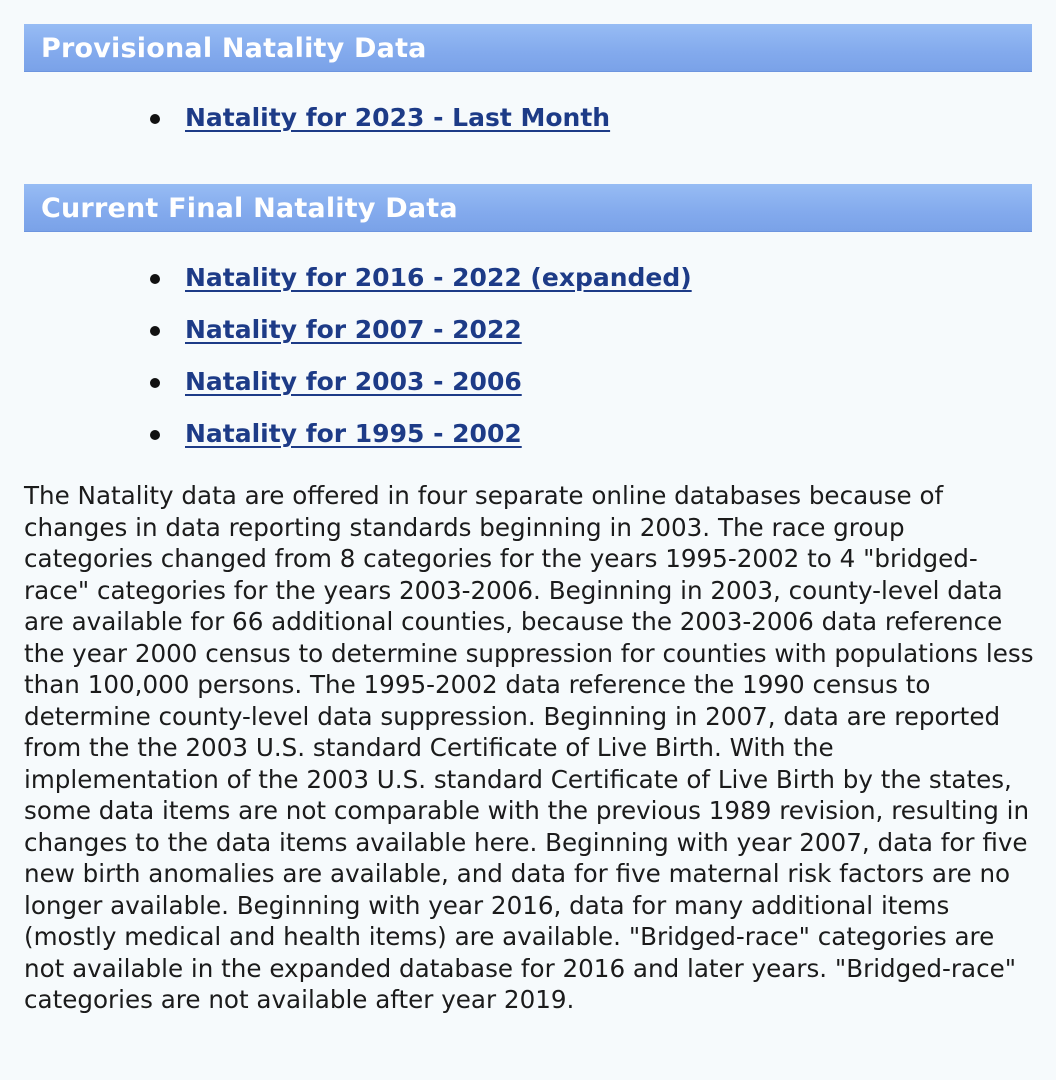 The height and width of the screenshot is (1080, 1056). Describe the element at coordinates (528, 208) in the screenshot. I see `current-final-natality-heading: Current Final Natality Data` at that location.